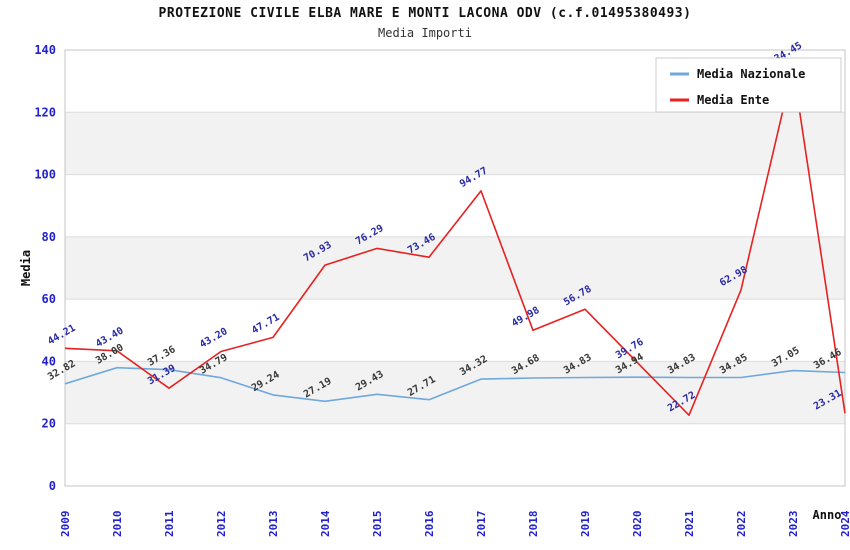 The image size is (850, 550). I want to click on x-tick-label: 2015, so click(377, 524).